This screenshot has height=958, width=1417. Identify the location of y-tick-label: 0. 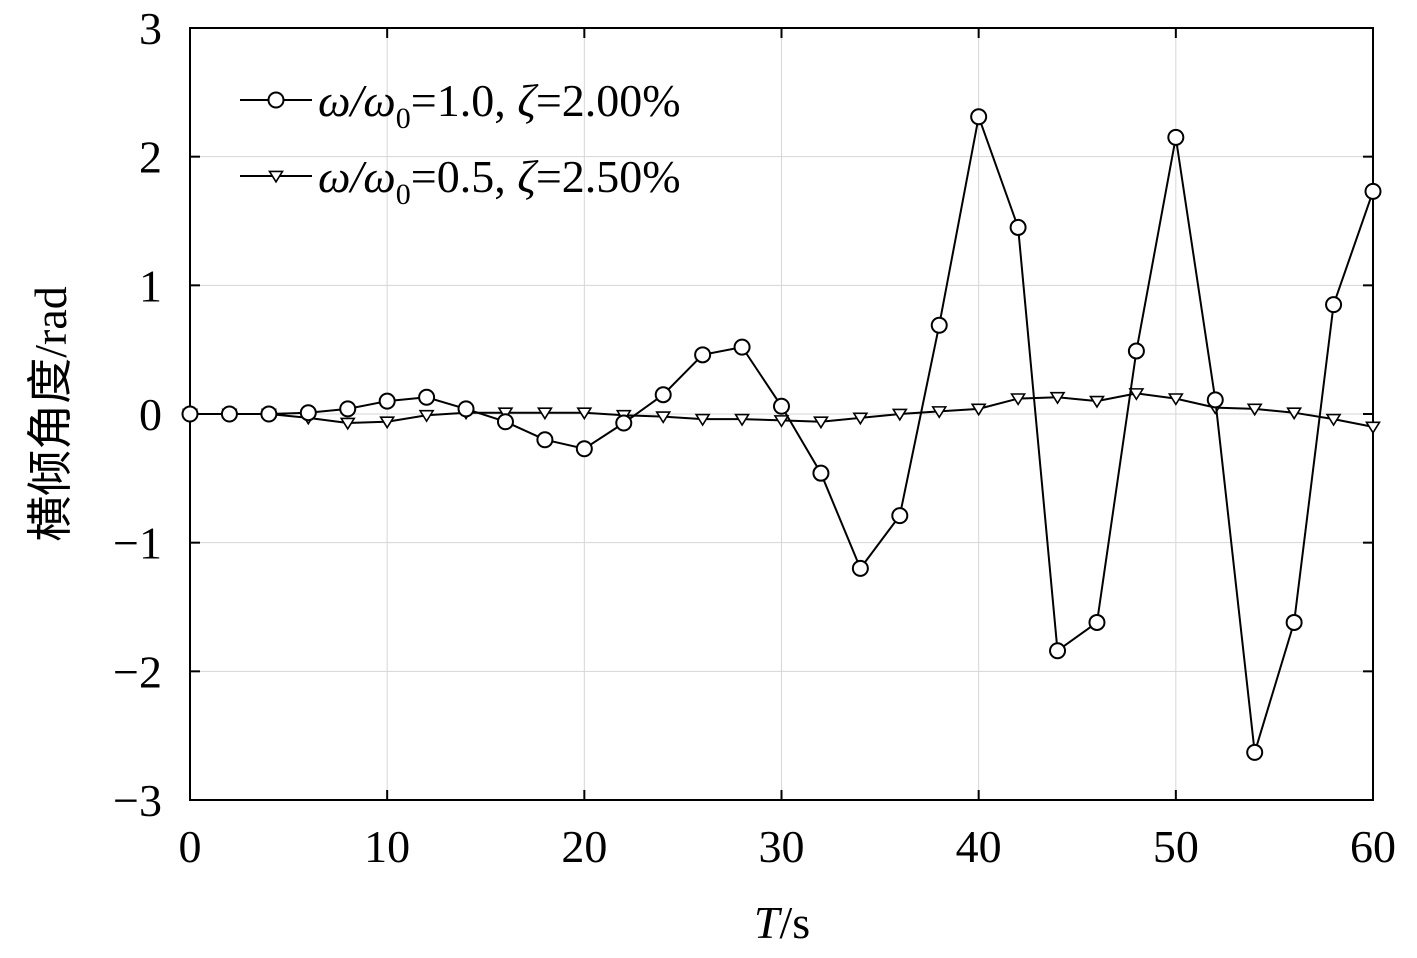
(150, 414).